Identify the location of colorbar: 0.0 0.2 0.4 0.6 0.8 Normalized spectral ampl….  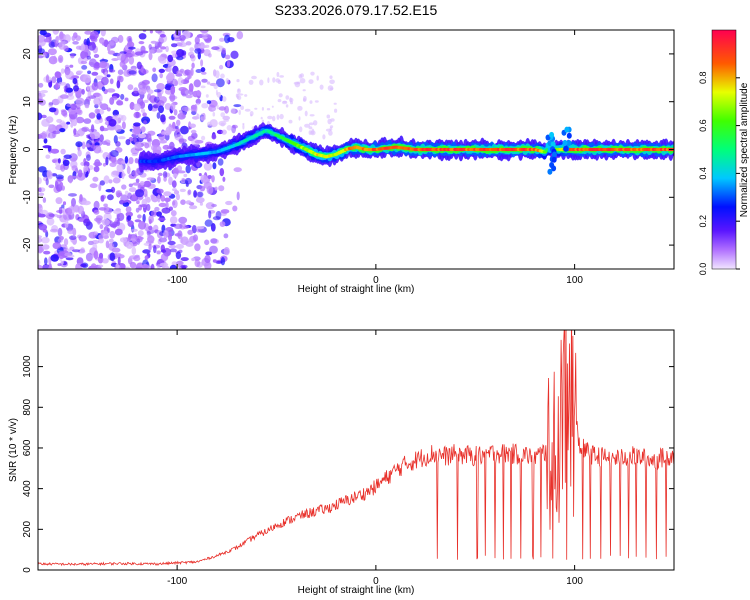
(724, 152).